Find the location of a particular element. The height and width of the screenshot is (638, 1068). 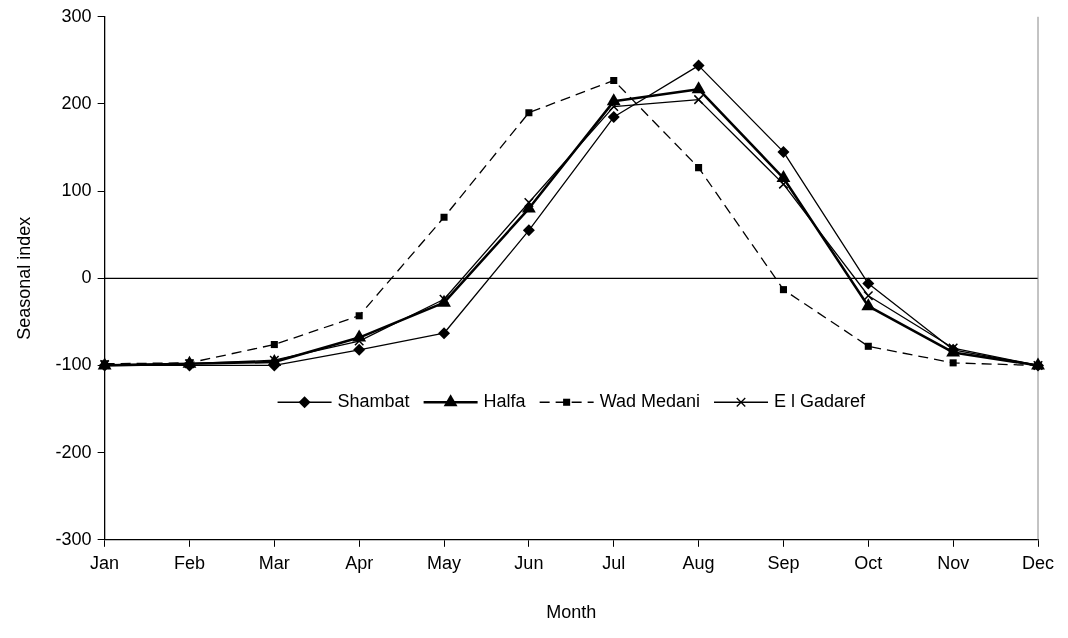

x-tick-label: Feb is located at coordinates (189, 562).